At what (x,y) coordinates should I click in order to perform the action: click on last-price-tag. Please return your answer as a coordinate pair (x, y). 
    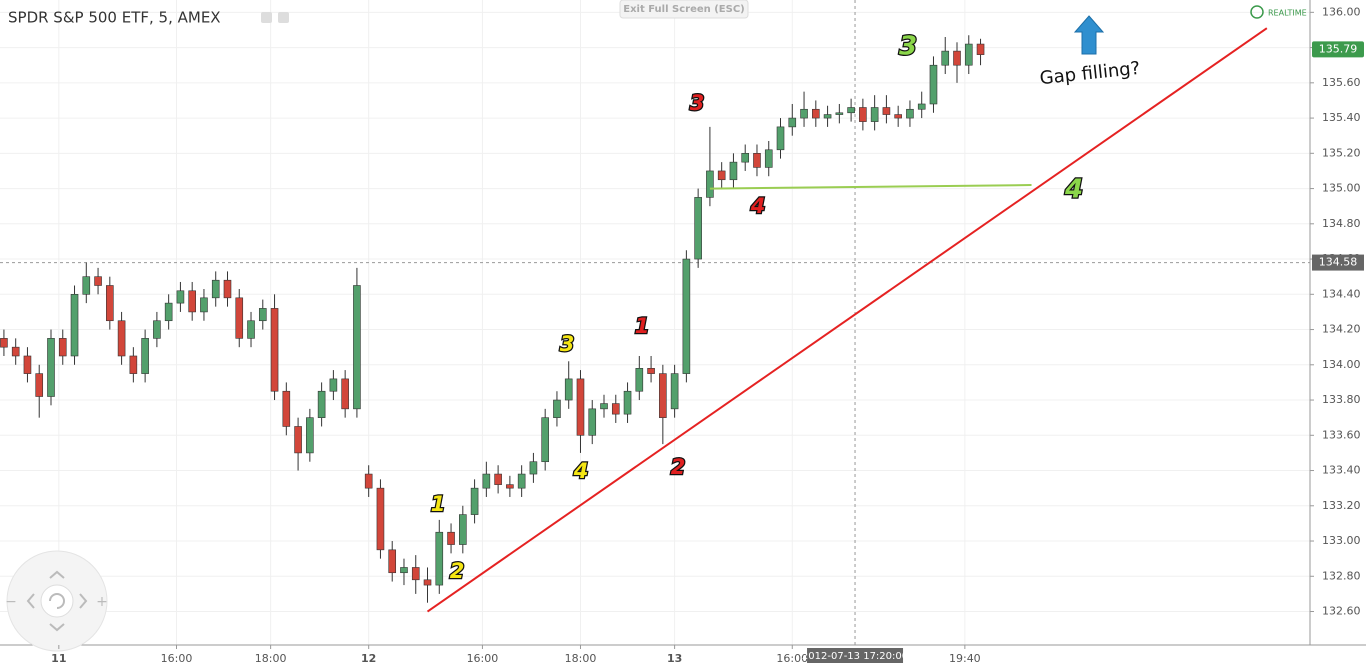
    Looking at the image, I should click on (1338, 49).